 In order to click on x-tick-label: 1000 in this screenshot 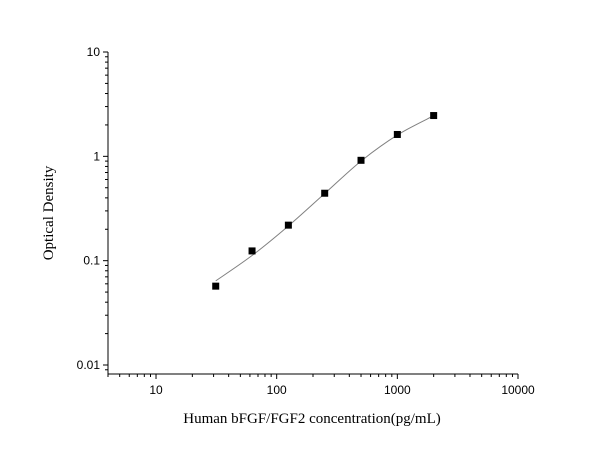, I will do `click(397, 390)`.